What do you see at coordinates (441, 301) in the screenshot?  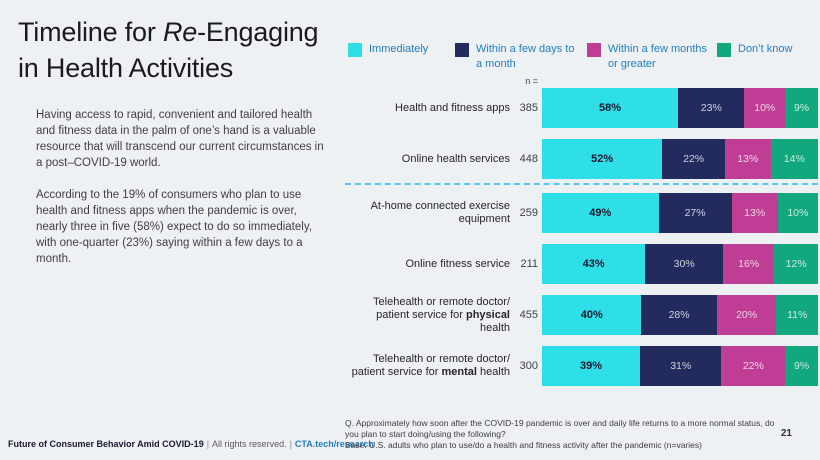 I see `row-label-line: Telehealth or remote doctor/` at bounding box center [441, 301].